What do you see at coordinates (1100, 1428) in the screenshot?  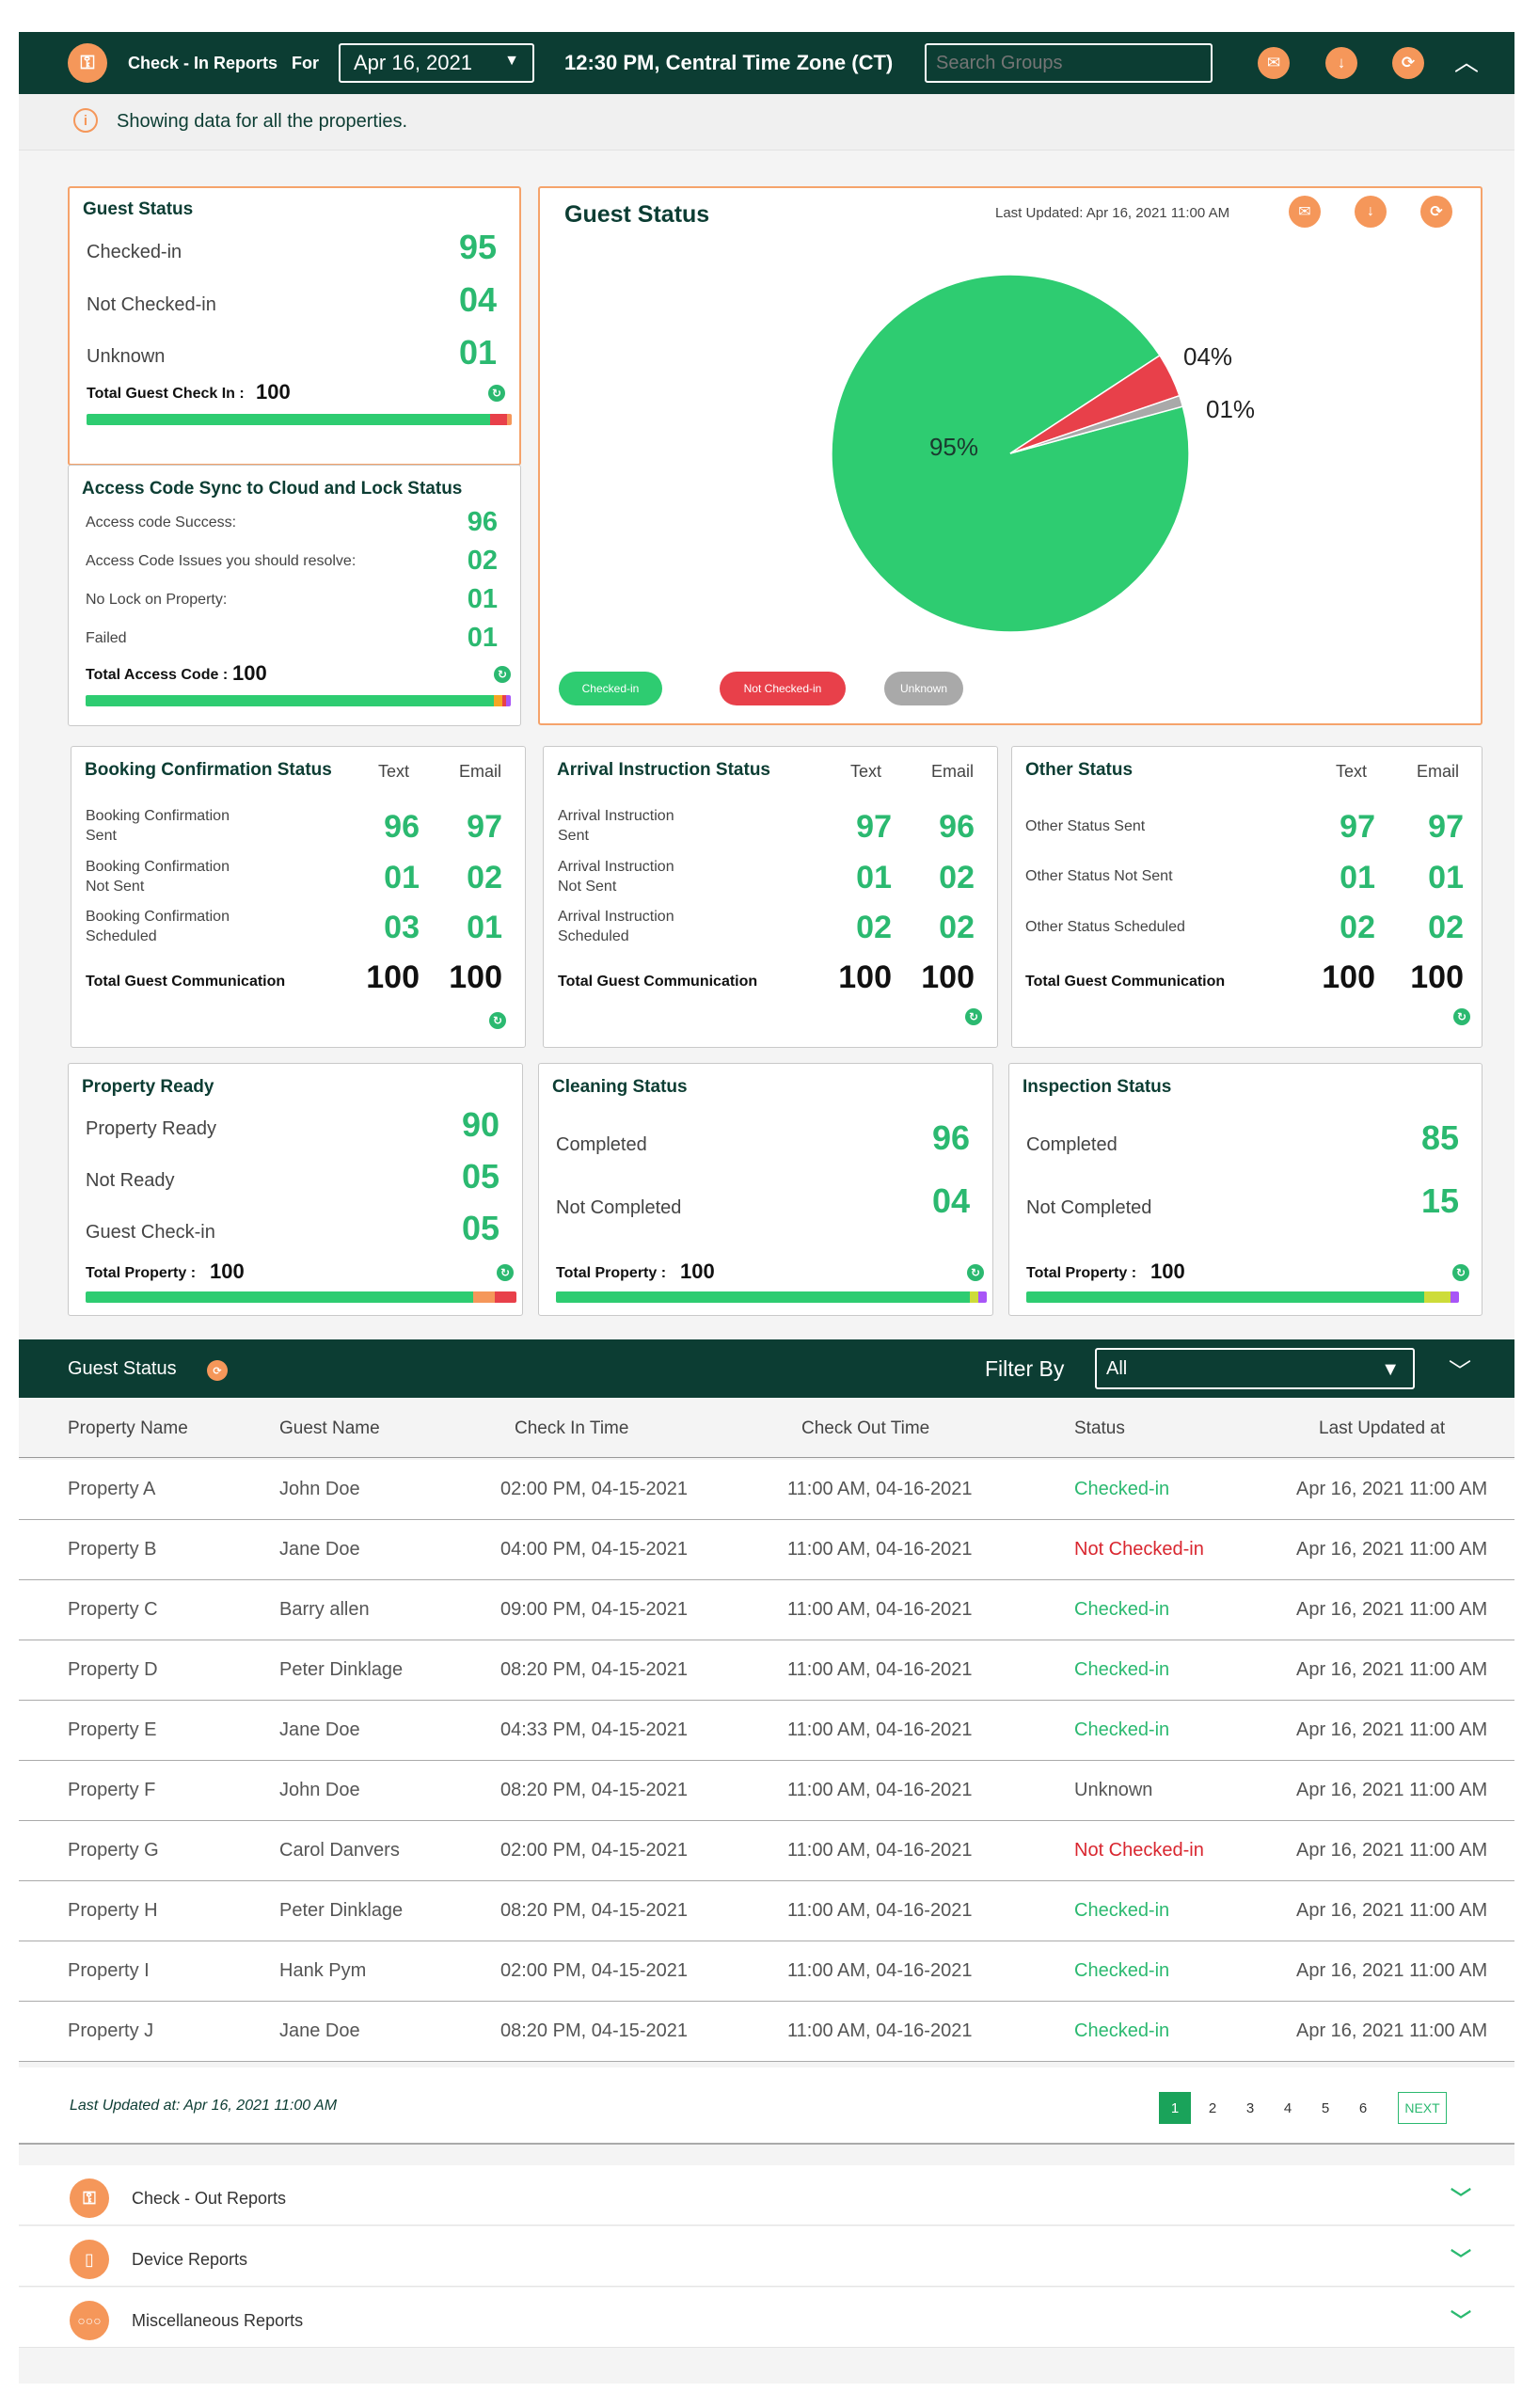 I see `col-header: Status` at bounding box center [1100, 1428].